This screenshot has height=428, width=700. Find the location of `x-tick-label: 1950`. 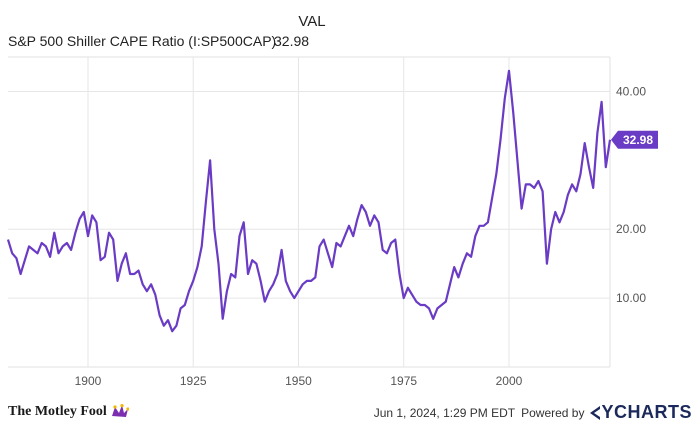

x-tick-label: 1950 is located at coordinates (298, 381).